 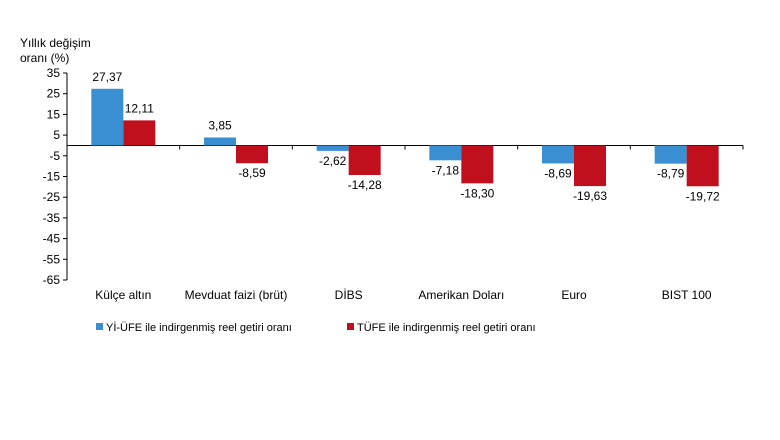 What do you see at coordinates (52, 239) in the screenshot?
I see `y-tick-label: -45` at bounding box center [52, 239].